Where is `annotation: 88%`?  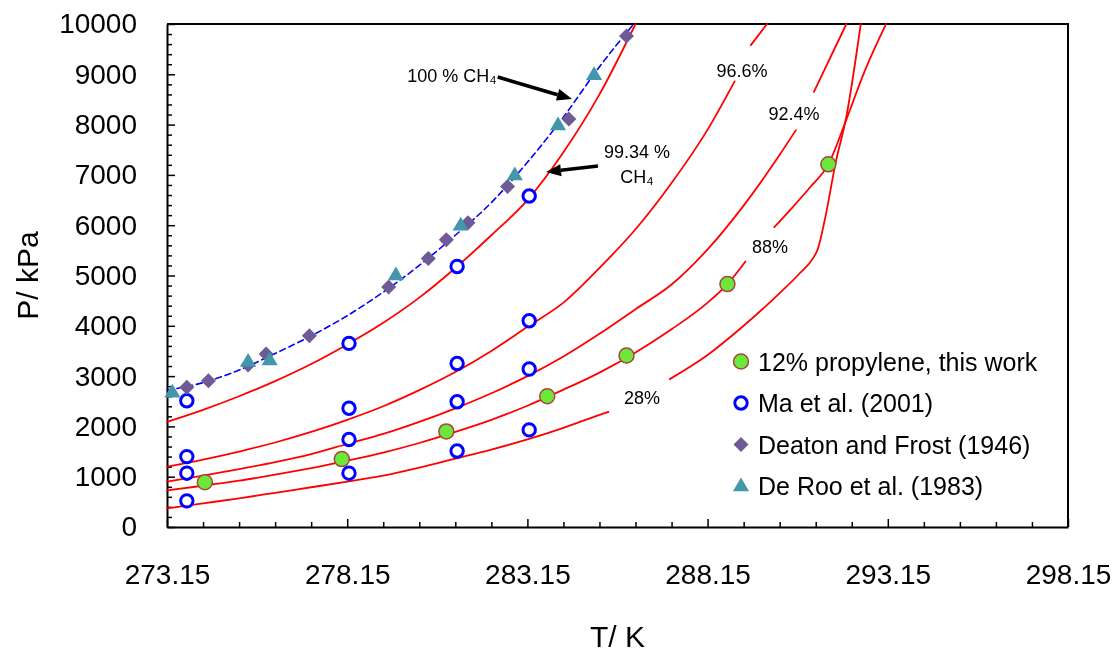 annotation: 88% is located at coordinates (770, 246).